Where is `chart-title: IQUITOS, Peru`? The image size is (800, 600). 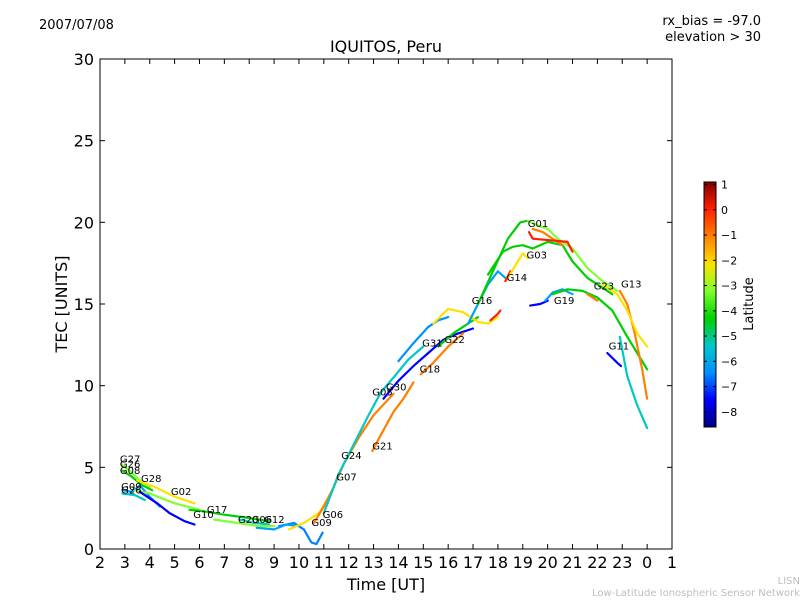 chart-title: IQUITOS, Peru is located at coordinates (386, 46).